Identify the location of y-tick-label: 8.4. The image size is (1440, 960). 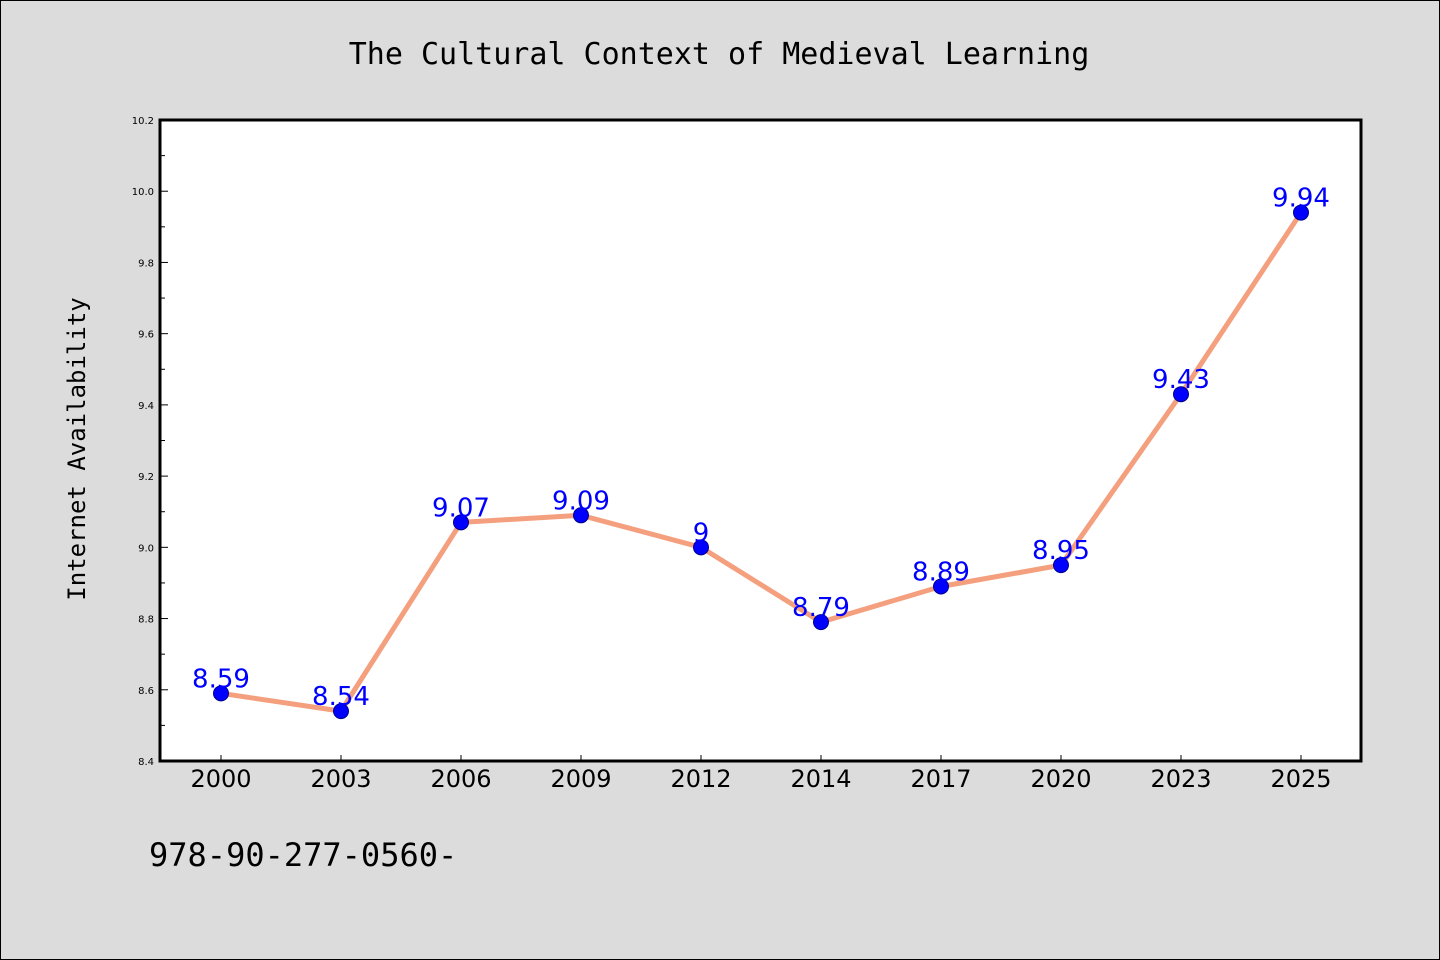
(146, 762).